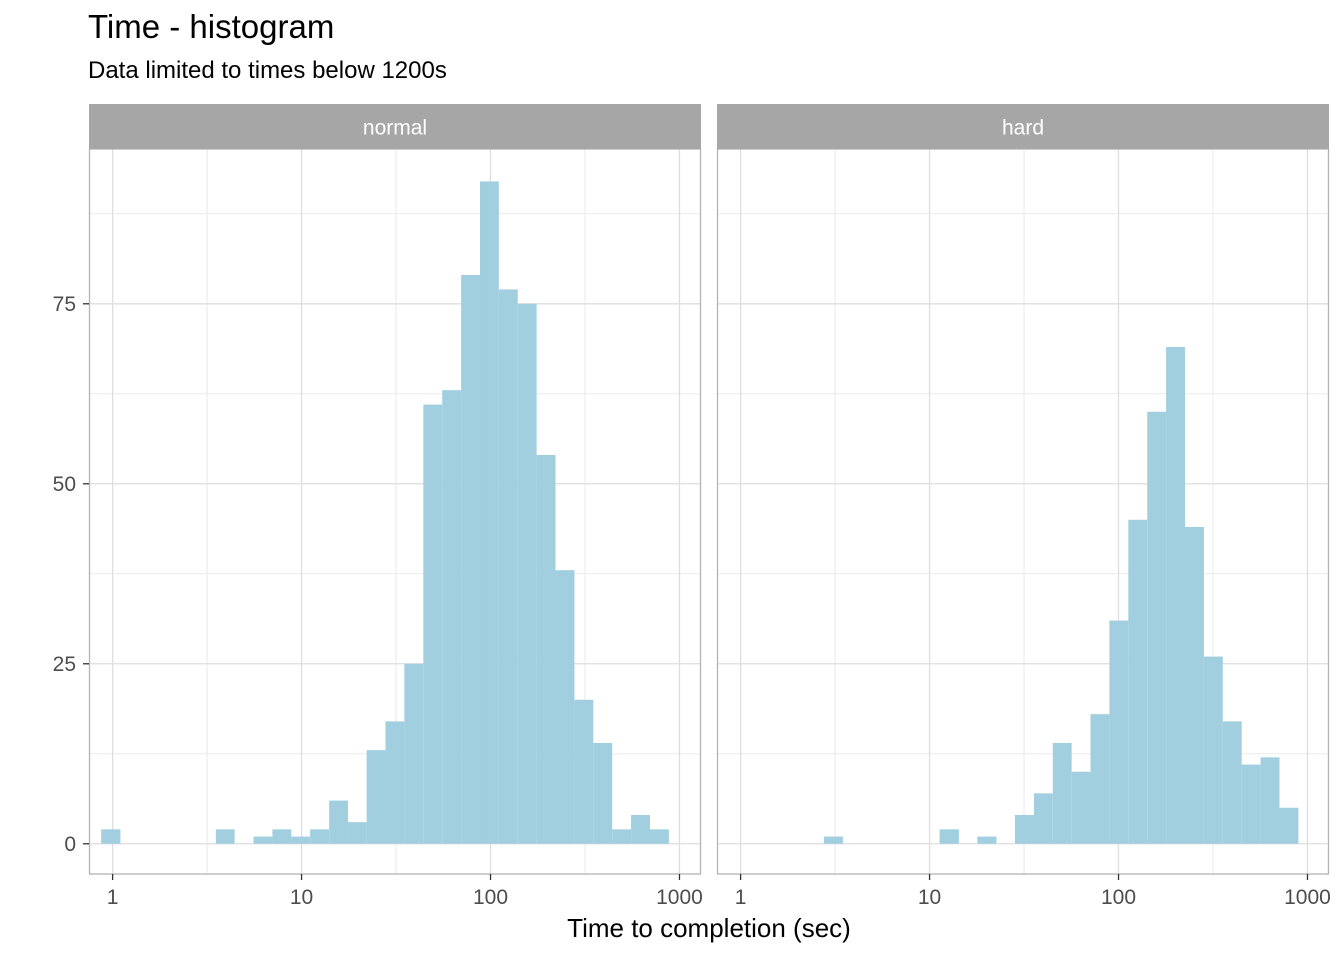 The height and width of the screenshot is (960, 1344). I want to click on x-axis-label: Time to completion (sec), so click(709, 928).